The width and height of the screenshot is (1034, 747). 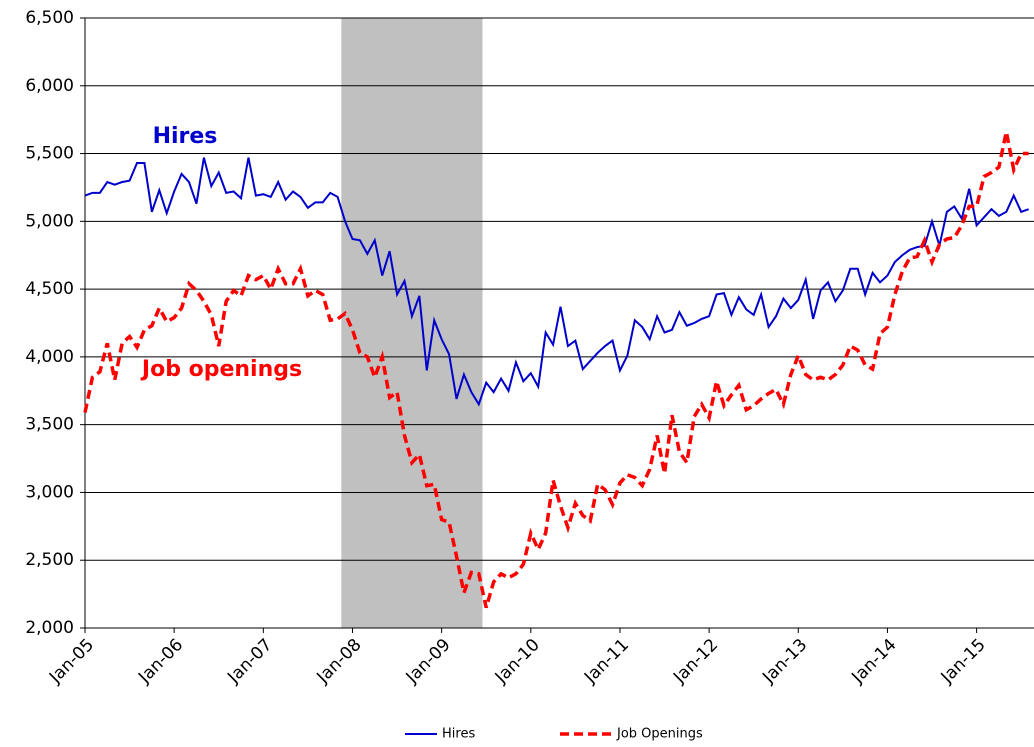 I want to click on x-tick-label: Jan-14, so click(x=873, y=661).